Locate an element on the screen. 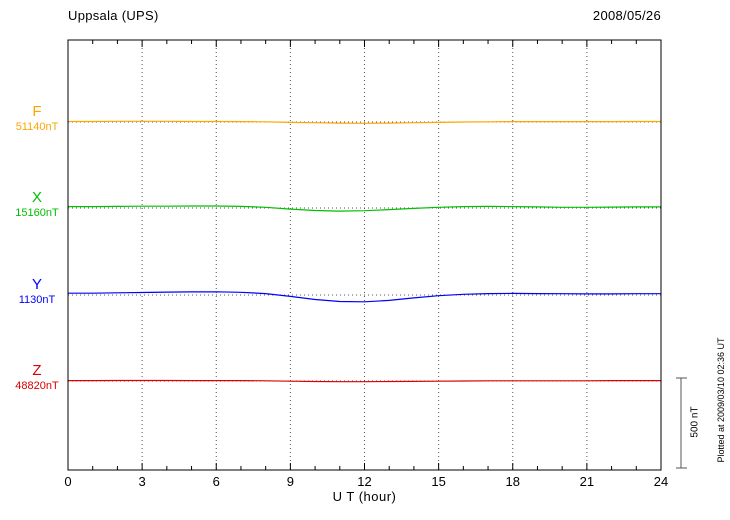  series-letter-x: X is located at coordinates (36, 197).